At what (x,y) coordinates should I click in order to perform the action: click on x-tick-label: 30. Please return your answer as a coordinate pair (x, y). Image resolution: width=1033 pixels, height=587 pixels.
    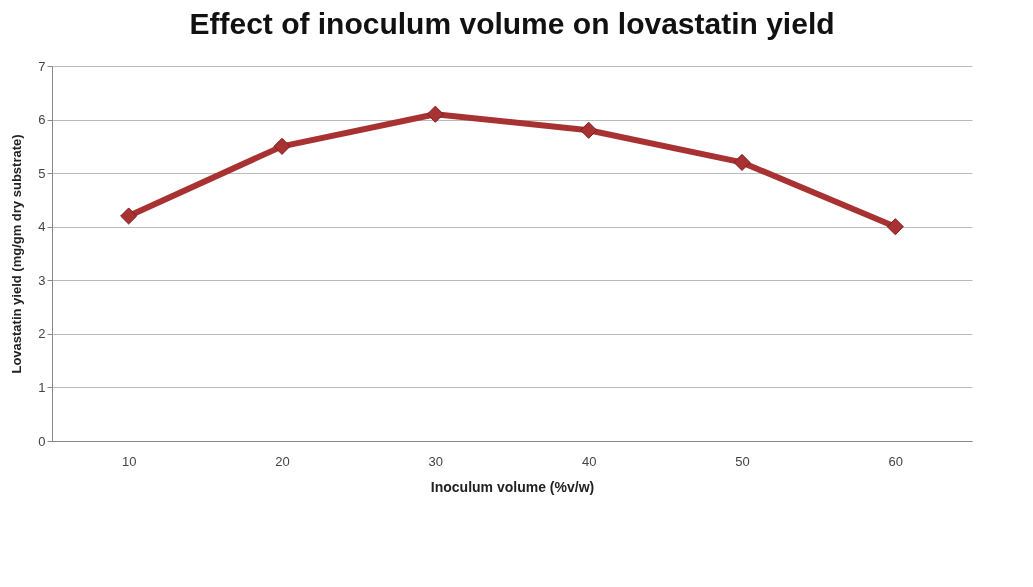
    Looking at the image, I should click on (436, 461).